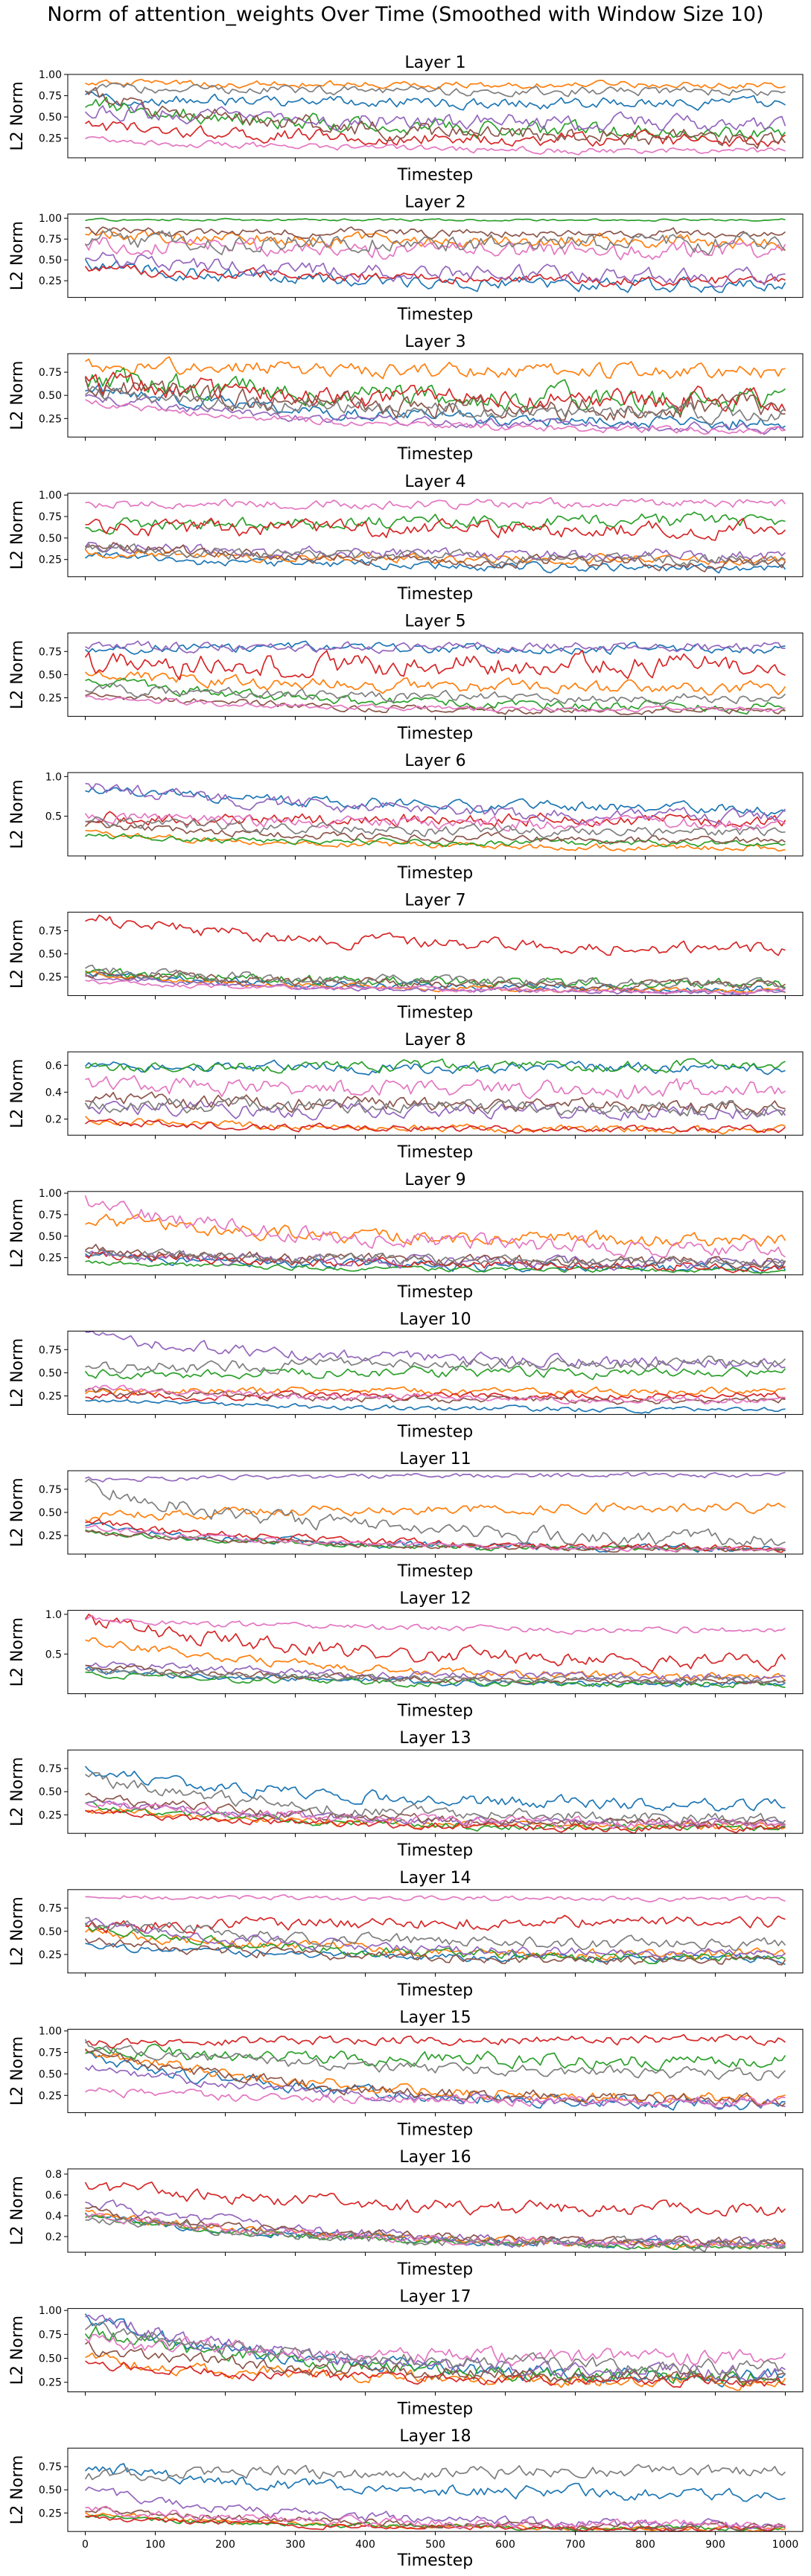  I want to click on subplot-layer-6: Layer 6 L2 Norm 0.5 1.0 Timestep, so click(406, 818).